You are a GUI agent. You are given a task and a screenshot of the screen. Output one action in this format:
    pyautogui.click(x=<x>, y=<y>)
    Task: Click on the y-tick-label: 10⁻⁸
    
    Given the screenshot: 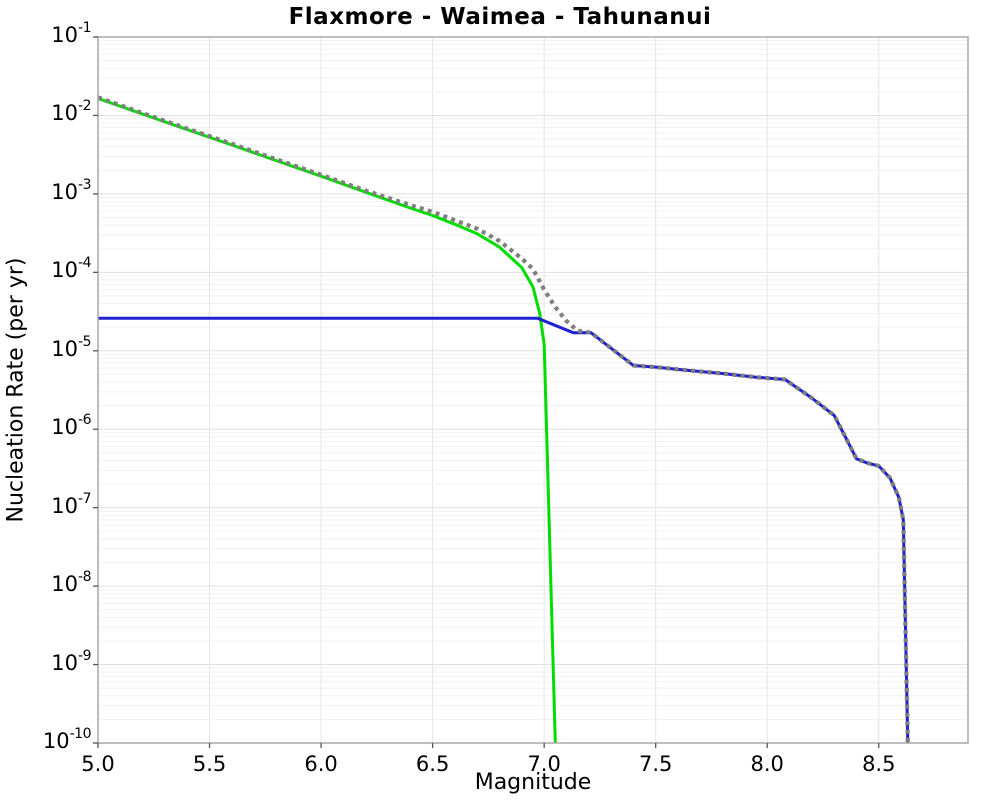 What is the action you would take?
    pyautogui.click(x=71, y=583)
    